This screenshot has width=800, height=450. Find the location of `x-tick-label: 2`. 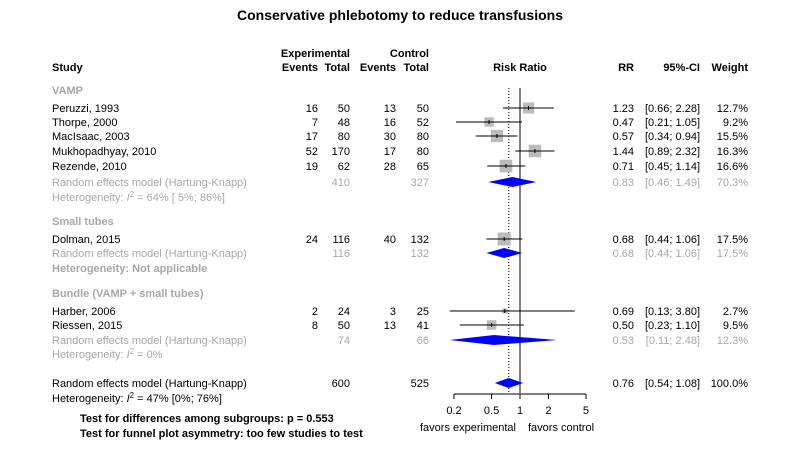

x-tick-label: 2 is located at coordinates (548, 411).